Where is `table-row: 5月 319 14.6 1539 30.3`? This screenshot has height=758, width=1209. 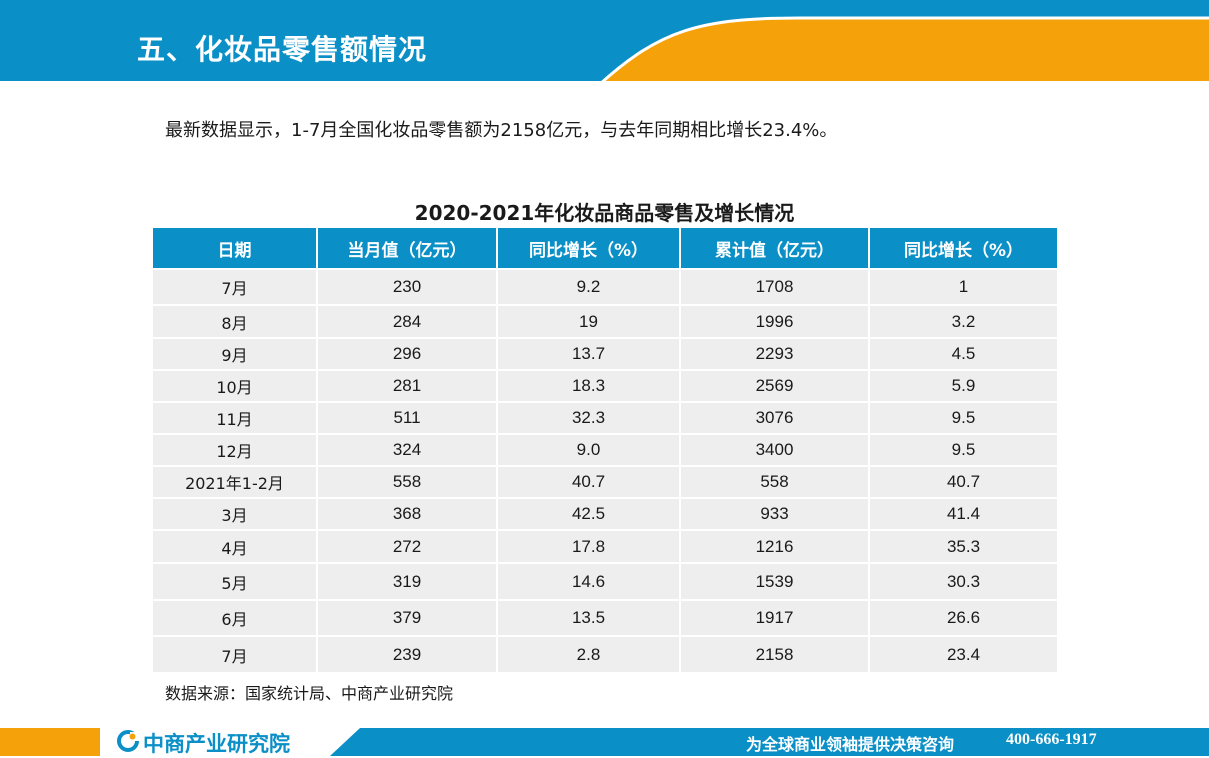 table-row: 5月 319 14.6 1539 30.3 is located at coordinates (605, 581).